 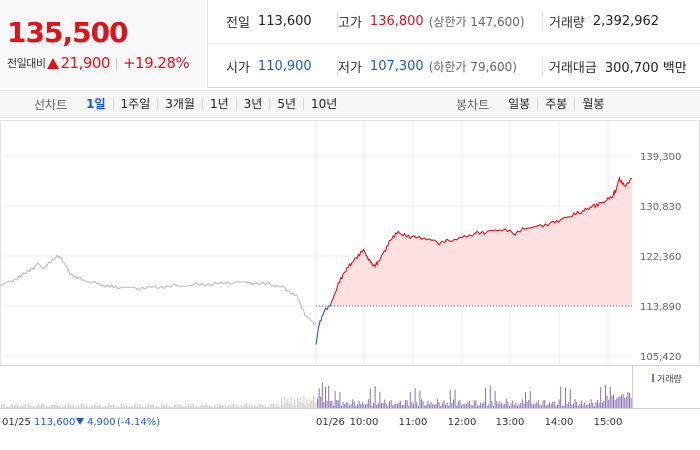 What do you see at coordinates (254, 104) in the screenshot?
I see `tab-3y: 3년` at bounding box center [254, 104].